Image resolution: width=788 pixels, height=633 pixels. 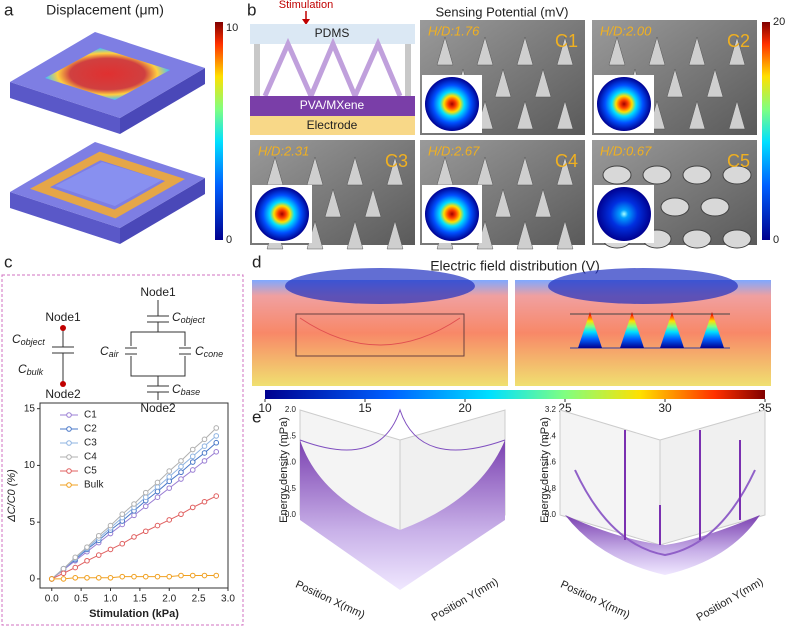 I want to click on sample-name: C4, so click(x=566, y=161).